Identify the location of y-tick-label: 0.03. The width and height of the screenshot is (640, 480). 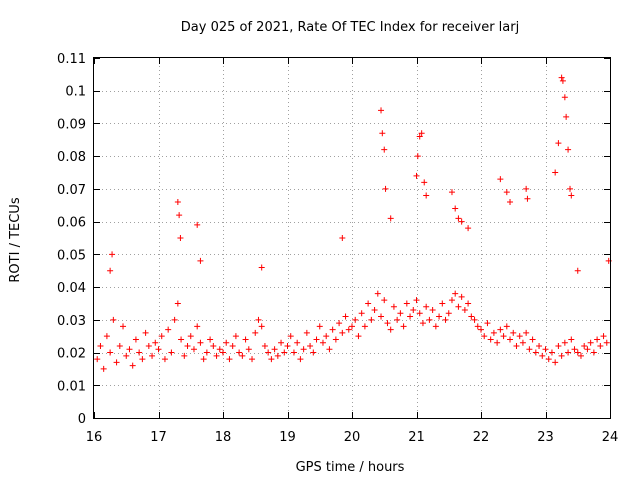
(71, 321).